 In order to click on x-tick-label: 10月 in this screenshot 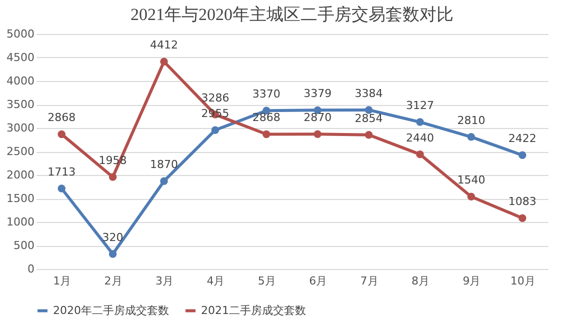, I will do `click(523, 281)`.